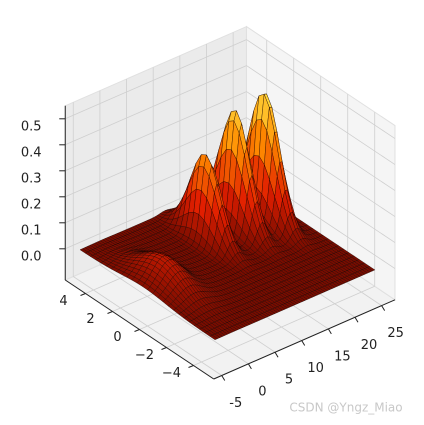 The image size is (424, 425). I want to click on x-axis, so click(304, 339).